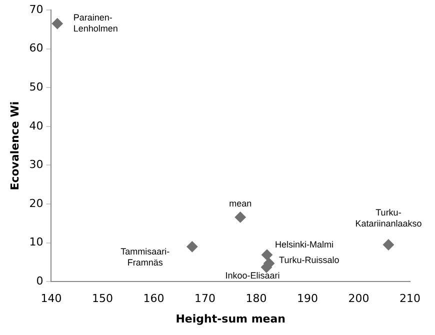 Image resolution: width=435 pixels, height=335 pixels. Describe the element at coordinates (231, 319) in the screenshot. I see `x-axis-title: Height-sum mean` at that location.